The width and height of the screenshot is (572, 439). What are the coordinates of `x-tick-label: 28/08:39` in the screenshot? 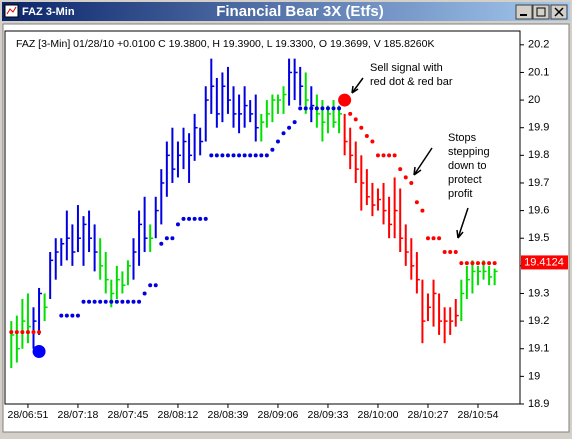 It's located at (228, 415).